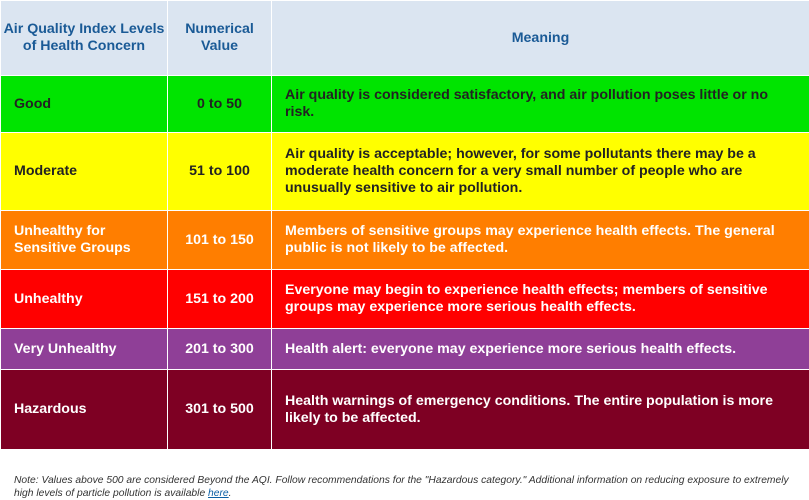 The image size is (809, 500). I want to click on footnote-tail: ., so click(230, 493).